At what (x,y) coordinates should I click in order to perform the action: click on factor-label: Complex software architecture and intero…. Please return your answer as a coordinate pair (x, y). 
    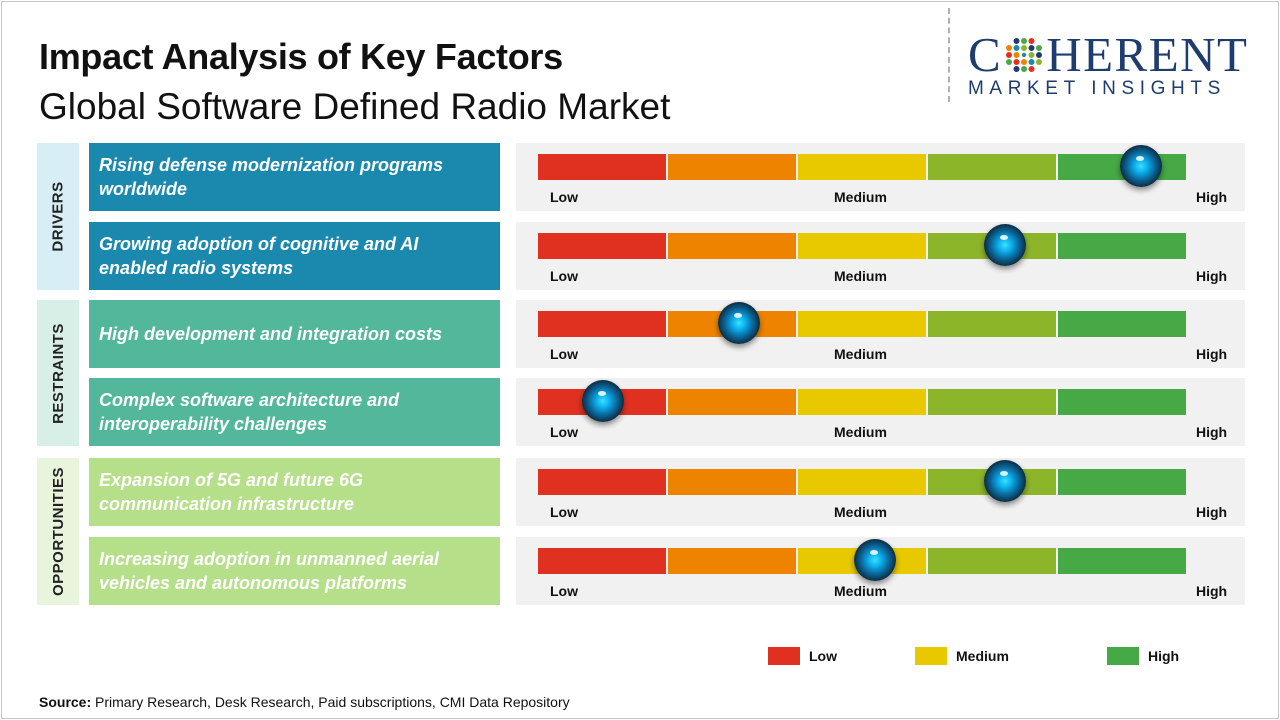
    Looking at the image, I should click on (294, 412).